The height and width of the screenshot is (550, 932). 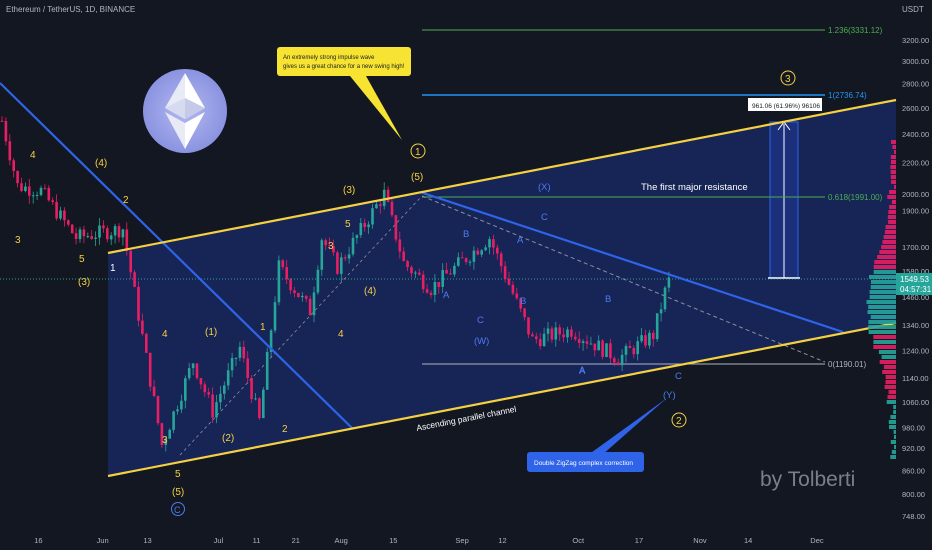 I want to click on price-tick-label: 1060.00, so click(x=915, y=402).